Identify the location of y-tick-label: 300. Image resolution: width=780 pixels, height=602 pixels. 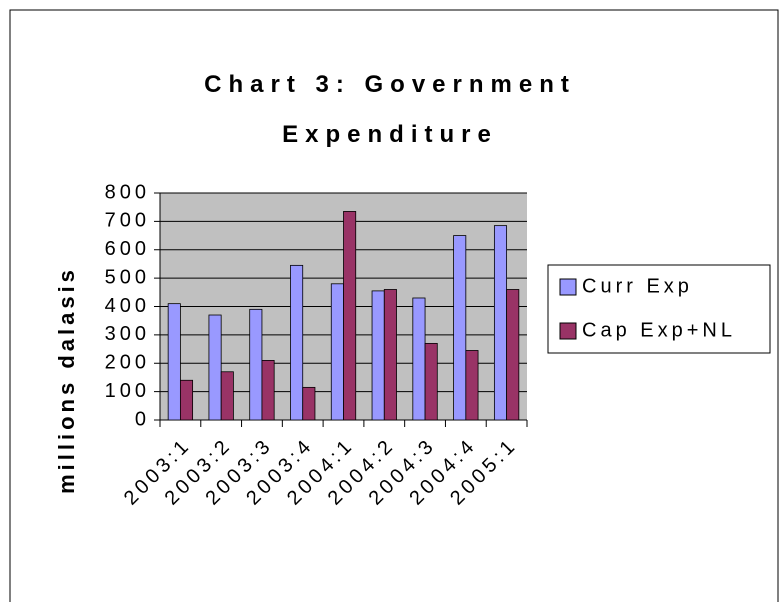
(127, 334).